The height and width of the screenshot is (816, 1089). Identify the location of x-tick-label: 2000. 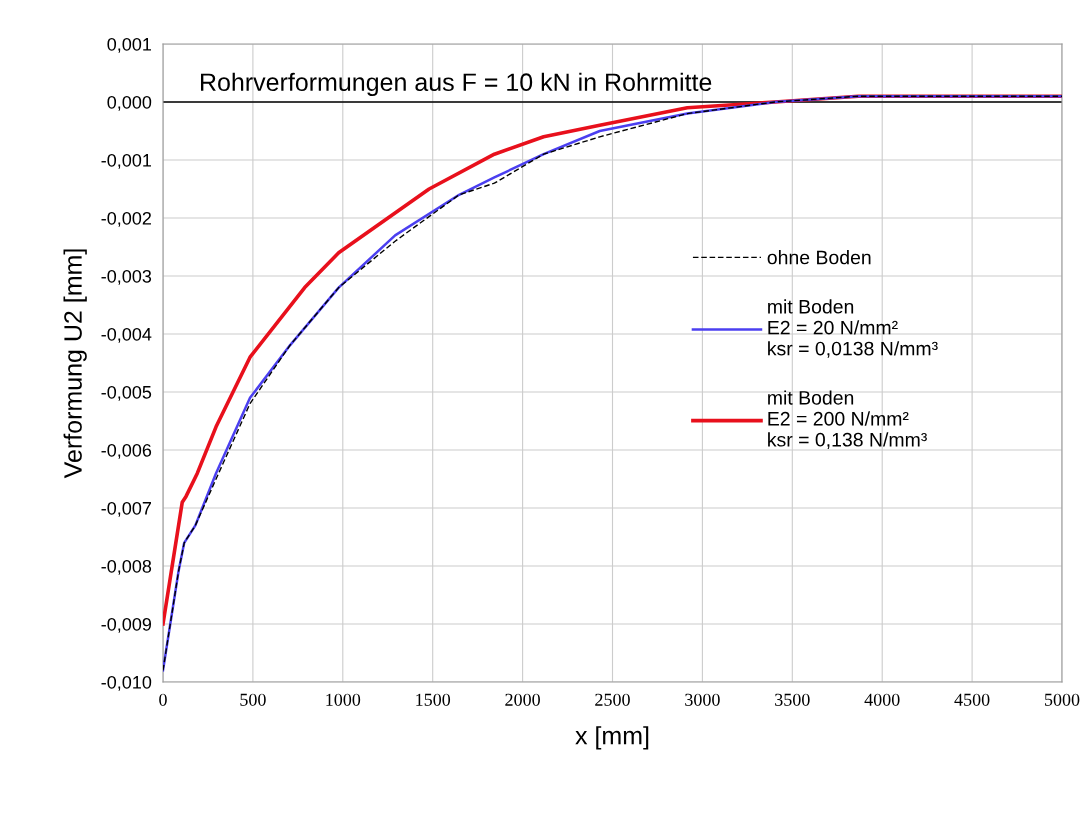
(522, 699).